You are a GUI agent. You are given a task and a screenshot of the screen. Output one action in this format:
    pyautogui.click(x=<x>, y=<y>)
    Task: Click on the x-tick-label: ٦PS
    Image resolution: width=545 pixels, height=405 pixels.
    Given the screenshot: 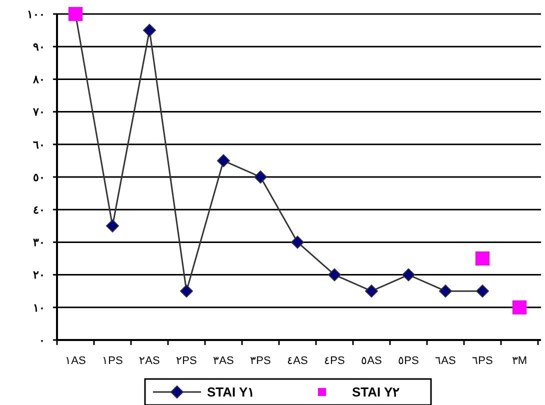 What is the action you would take?
    pyautogui.click(x=482, y=361)
    